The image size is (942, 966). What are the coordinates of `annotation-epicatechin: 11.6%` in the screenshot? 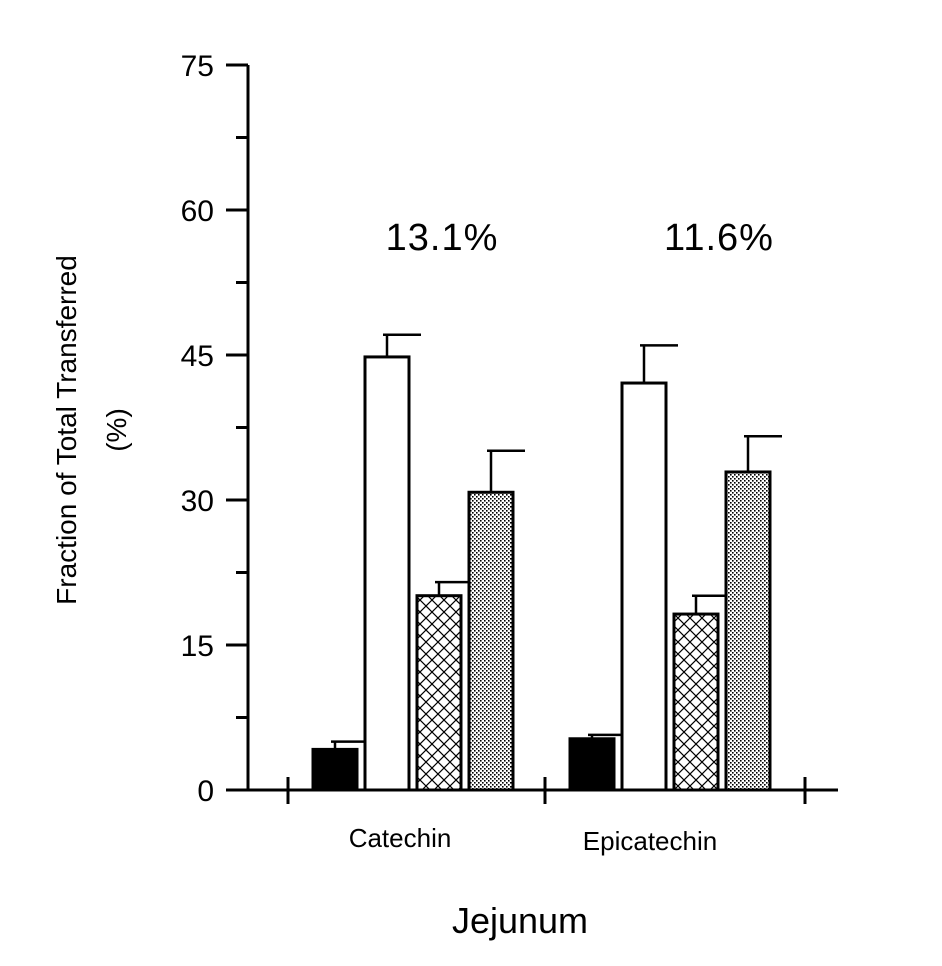 It's located at (719, 238).